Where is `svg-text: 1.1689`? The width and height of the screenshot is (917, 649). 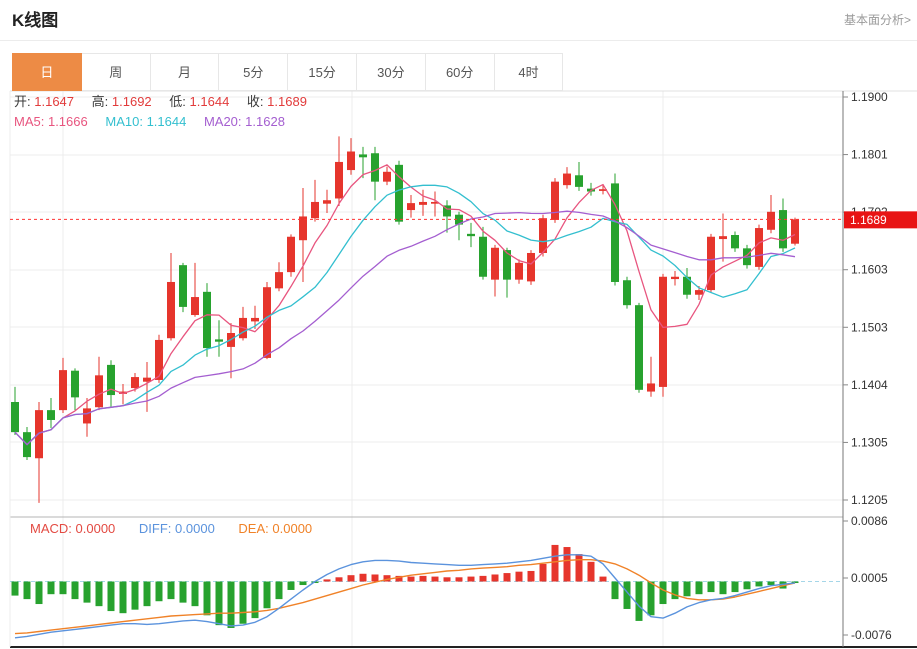 svg-text: 1.1689 is located at coordinates (868, 220).